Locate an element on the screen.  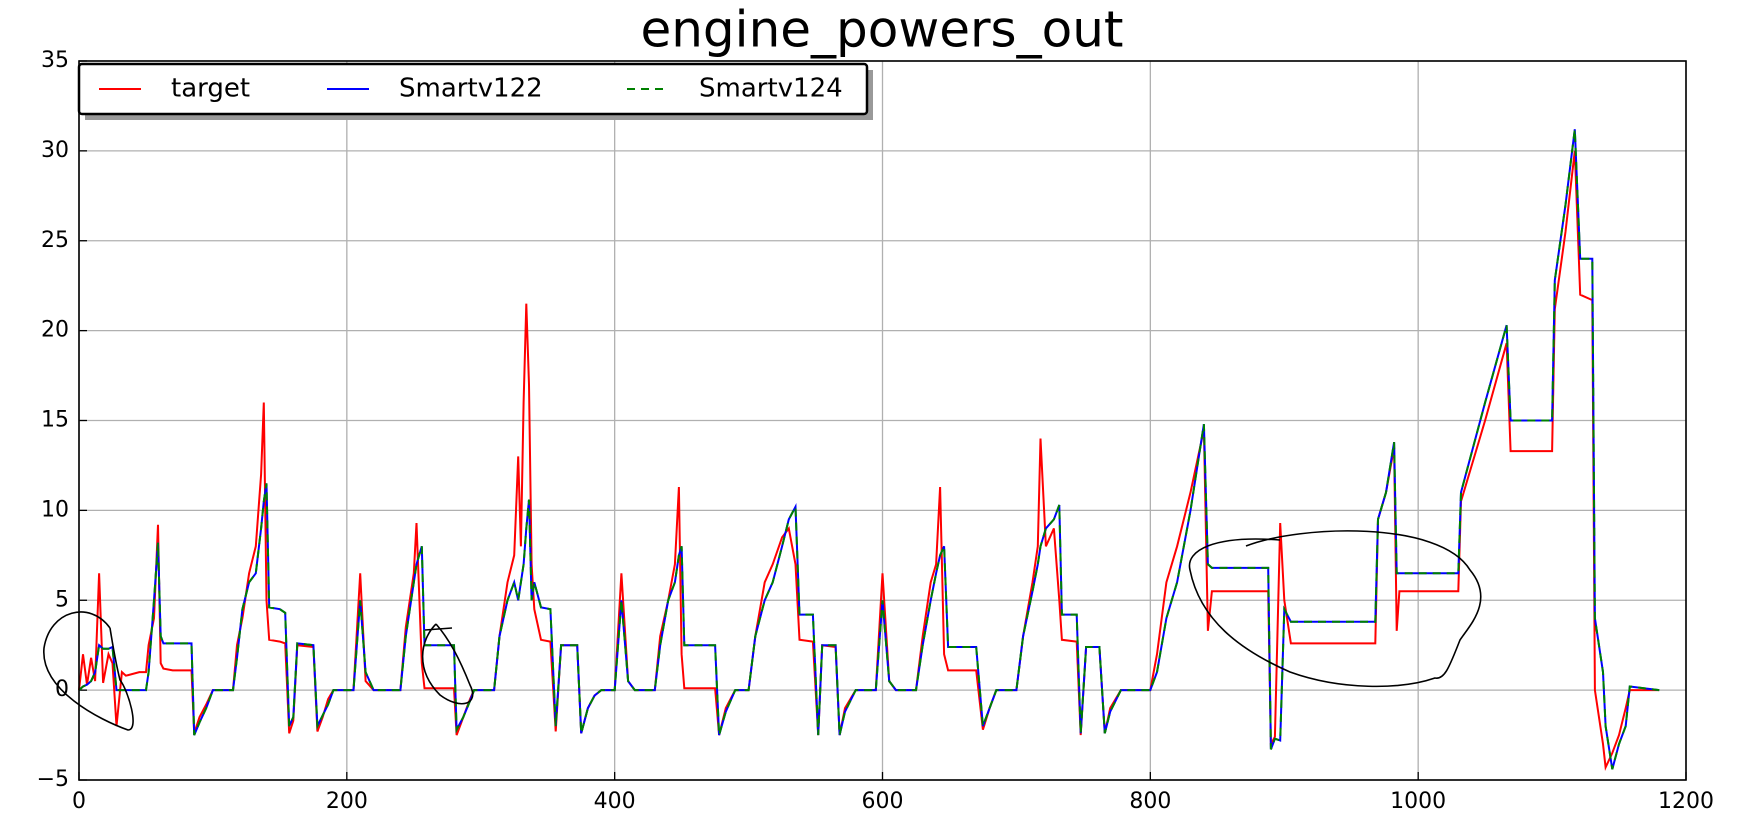
x-tick-label: 1000 is located at coordinates (1418, 801).